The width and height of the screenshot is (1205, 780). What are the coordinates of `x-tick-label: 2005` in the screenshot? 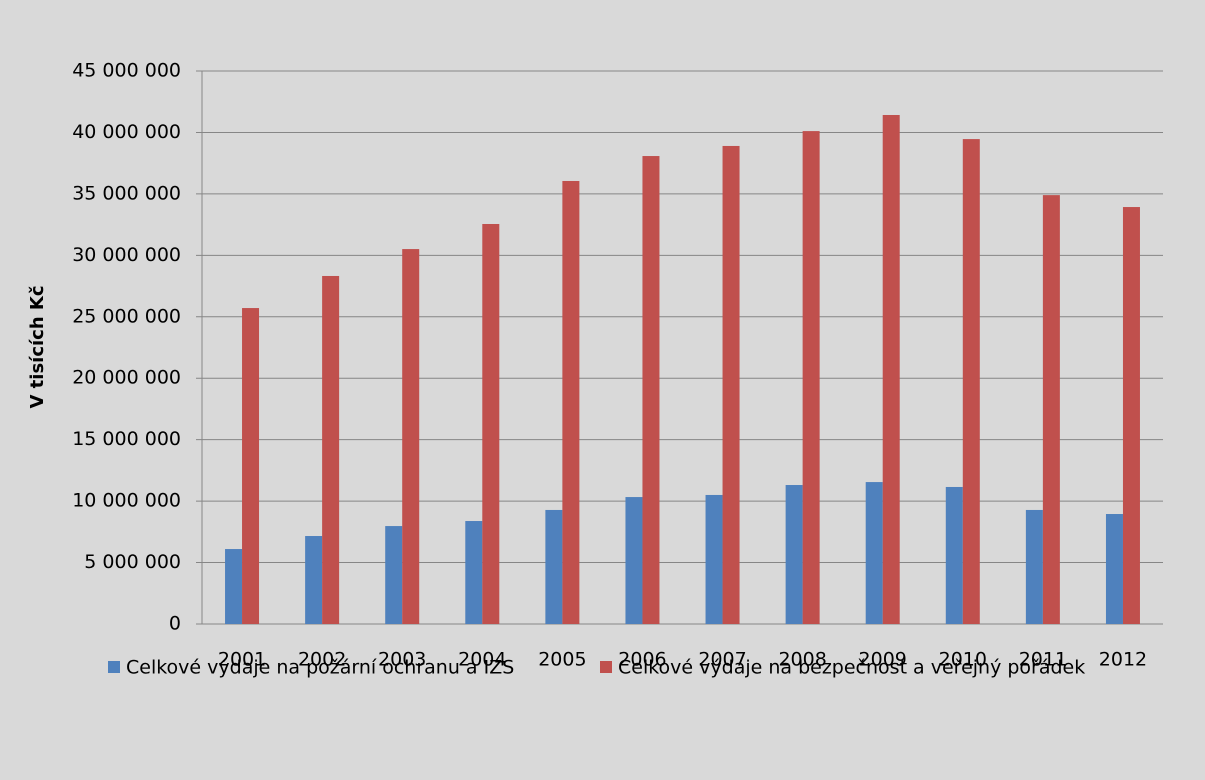 It's located at (562, 660).